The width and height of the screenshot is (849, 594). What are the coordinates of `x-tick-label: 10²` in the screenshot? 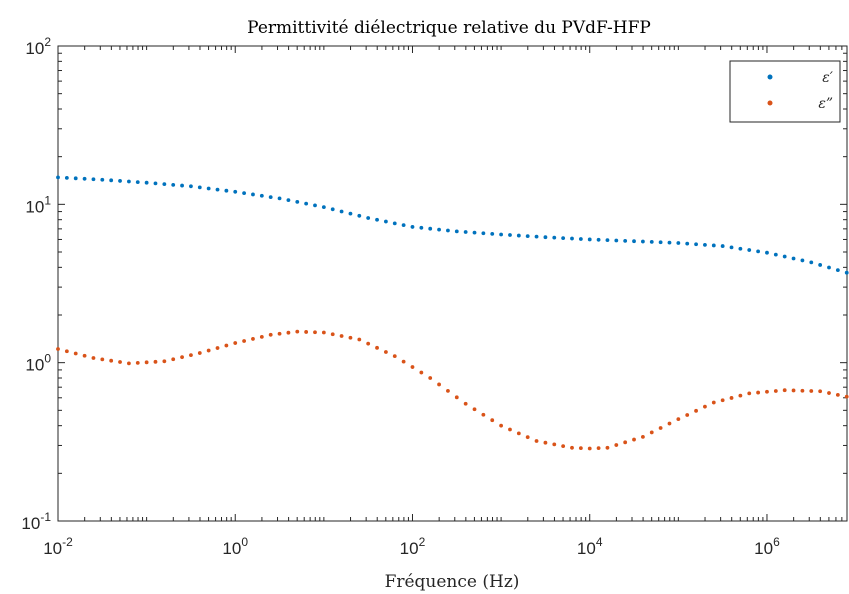 It's located at (413, 546).